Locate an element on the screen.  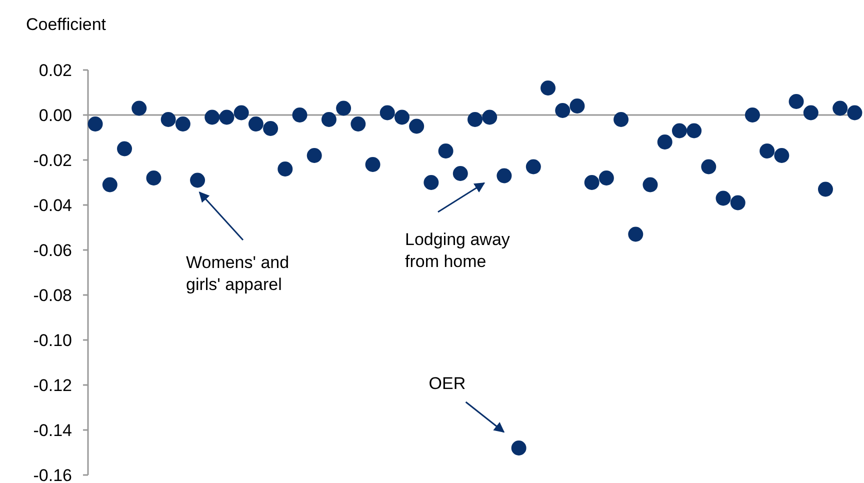
y-tick-label: -0.08 is located at coordinates (52, 295).